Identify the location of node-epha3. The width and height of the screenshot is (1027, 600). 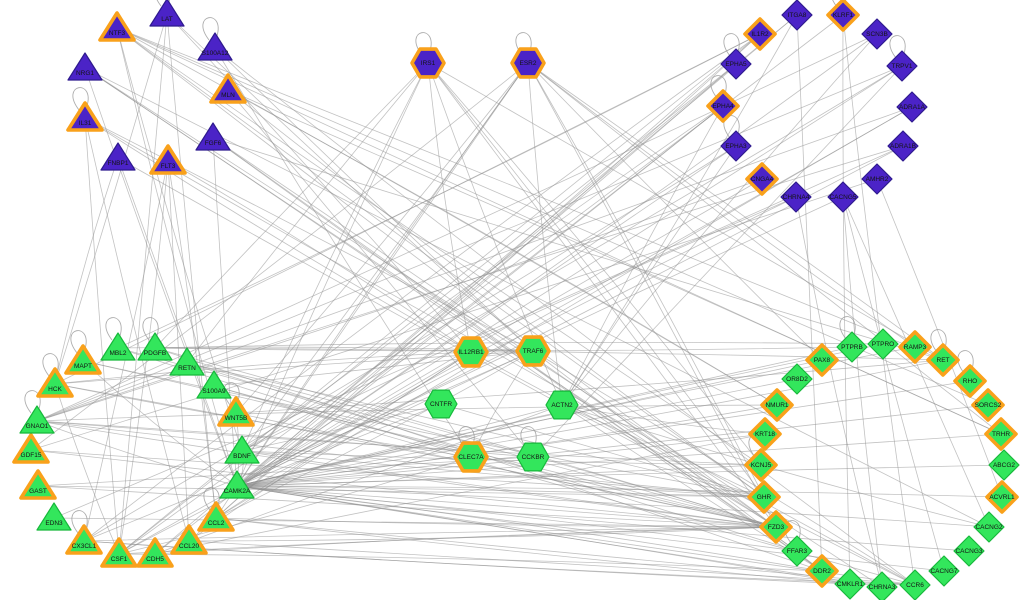
(736, 146).